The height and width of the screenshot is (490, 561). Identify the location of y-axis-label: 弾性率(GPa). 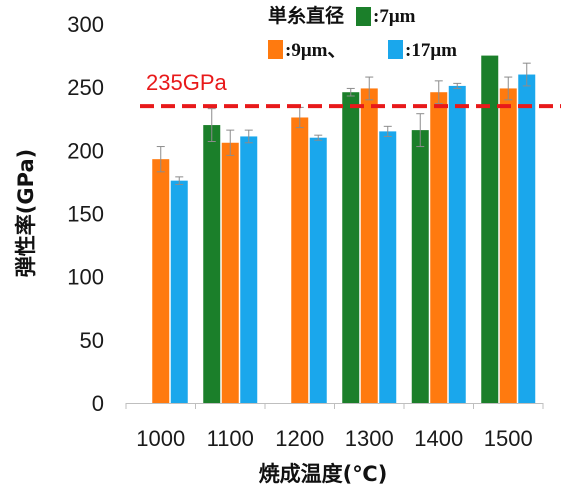
(26, 213).